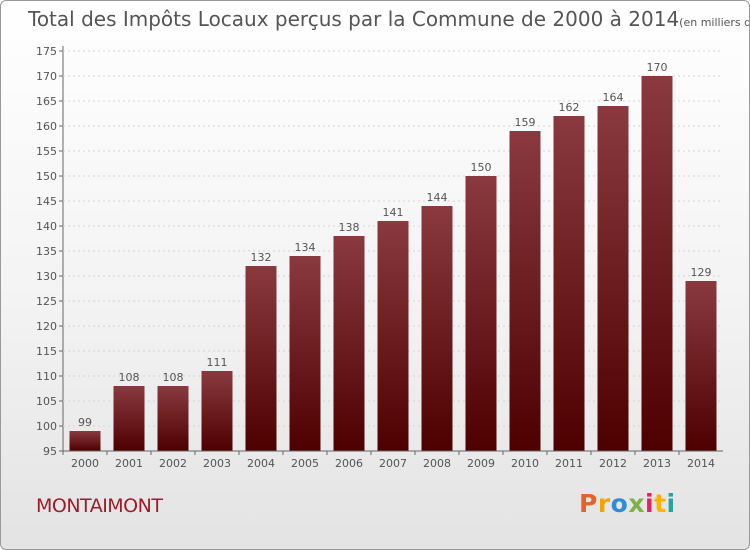  I want to click on value-label-2012: 164, so click(613, 97).